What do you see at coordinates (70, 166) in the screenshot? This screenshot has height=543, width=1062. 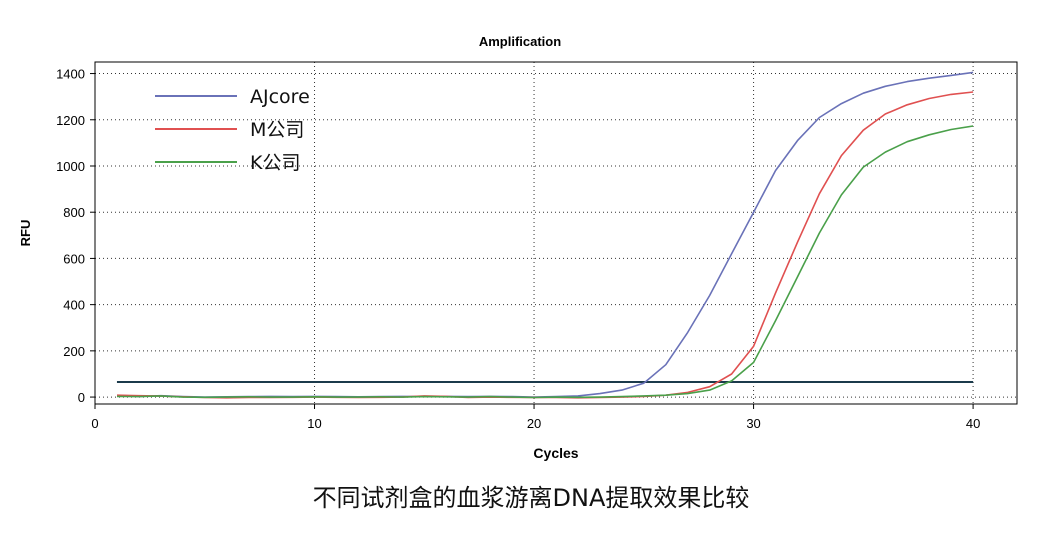 I see `y-tick-label: 1000` at bounding box center [70, 166].